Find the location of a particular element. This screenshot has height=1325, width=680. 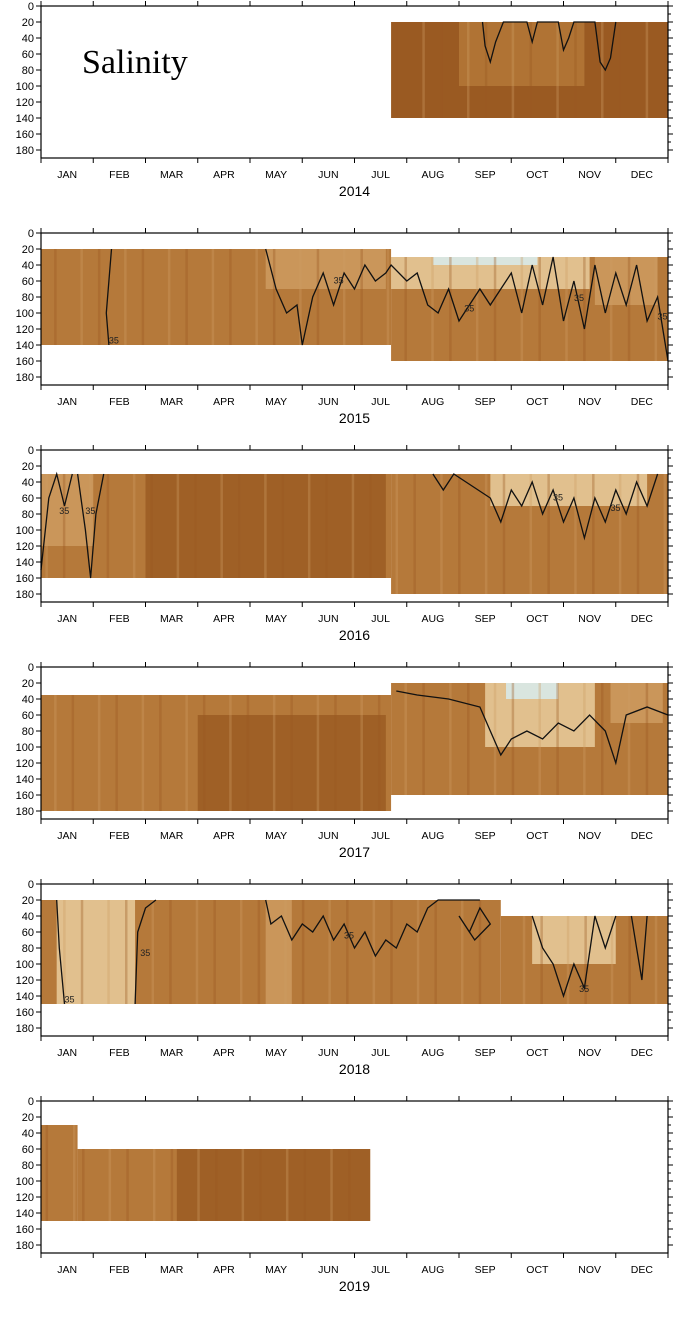

month-label-2016-8: SEP is located at coordinates (485, 619).